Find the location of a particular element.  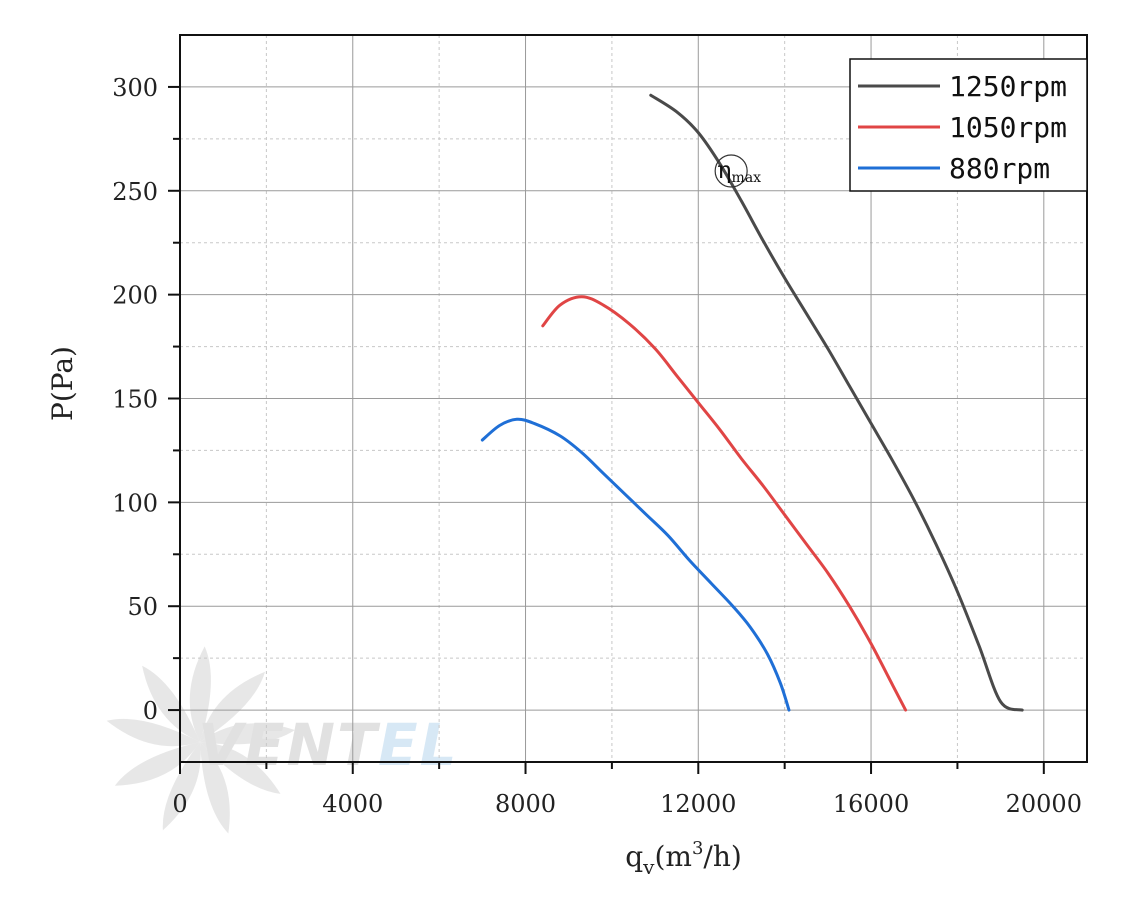

y-tick-label: 250 is located at coordinates (135, 192).